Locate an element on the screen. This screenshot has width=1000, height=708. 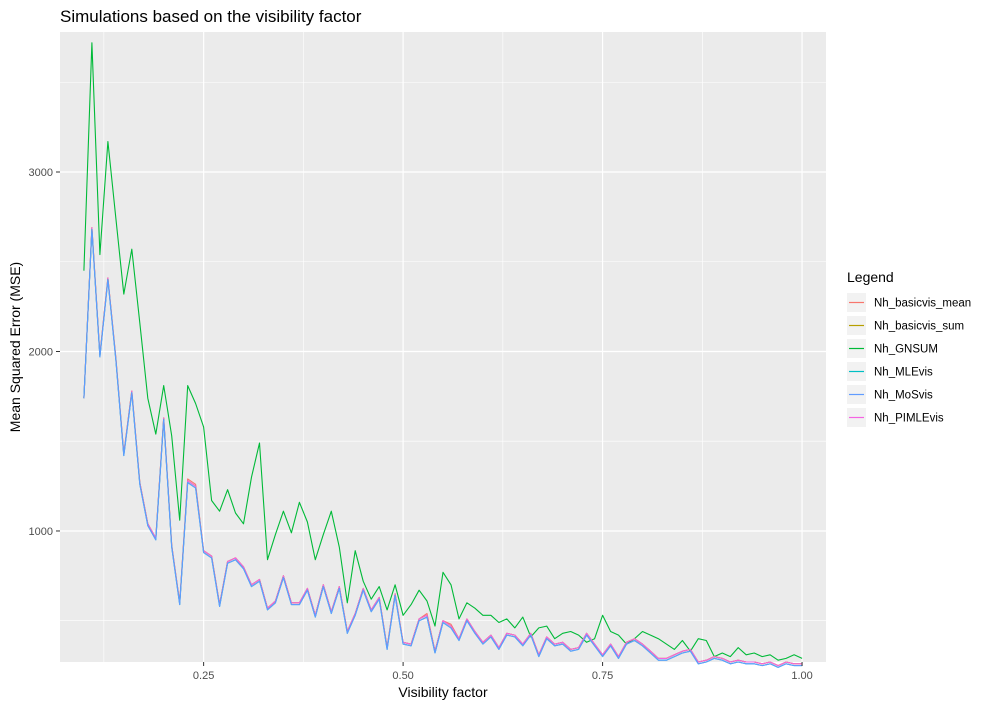
y-tick-label: 1000 is located at coordinates (41, 532).